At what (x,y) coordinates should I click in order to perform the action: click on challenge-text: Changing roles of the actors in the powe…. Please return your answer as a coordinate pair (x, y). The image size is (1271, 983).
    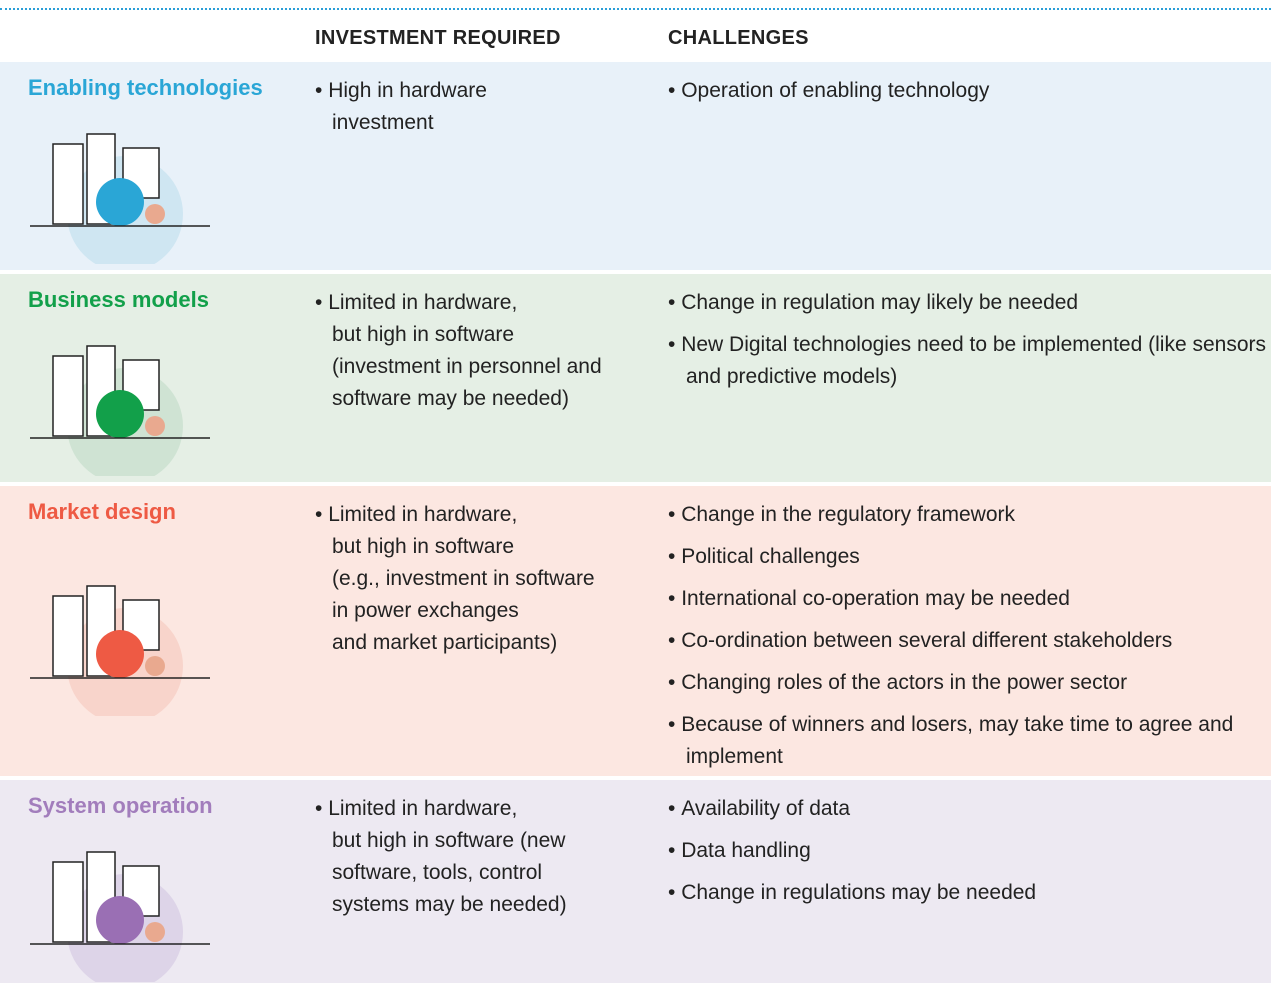
    Looking at the image, I should click on (904, 682).